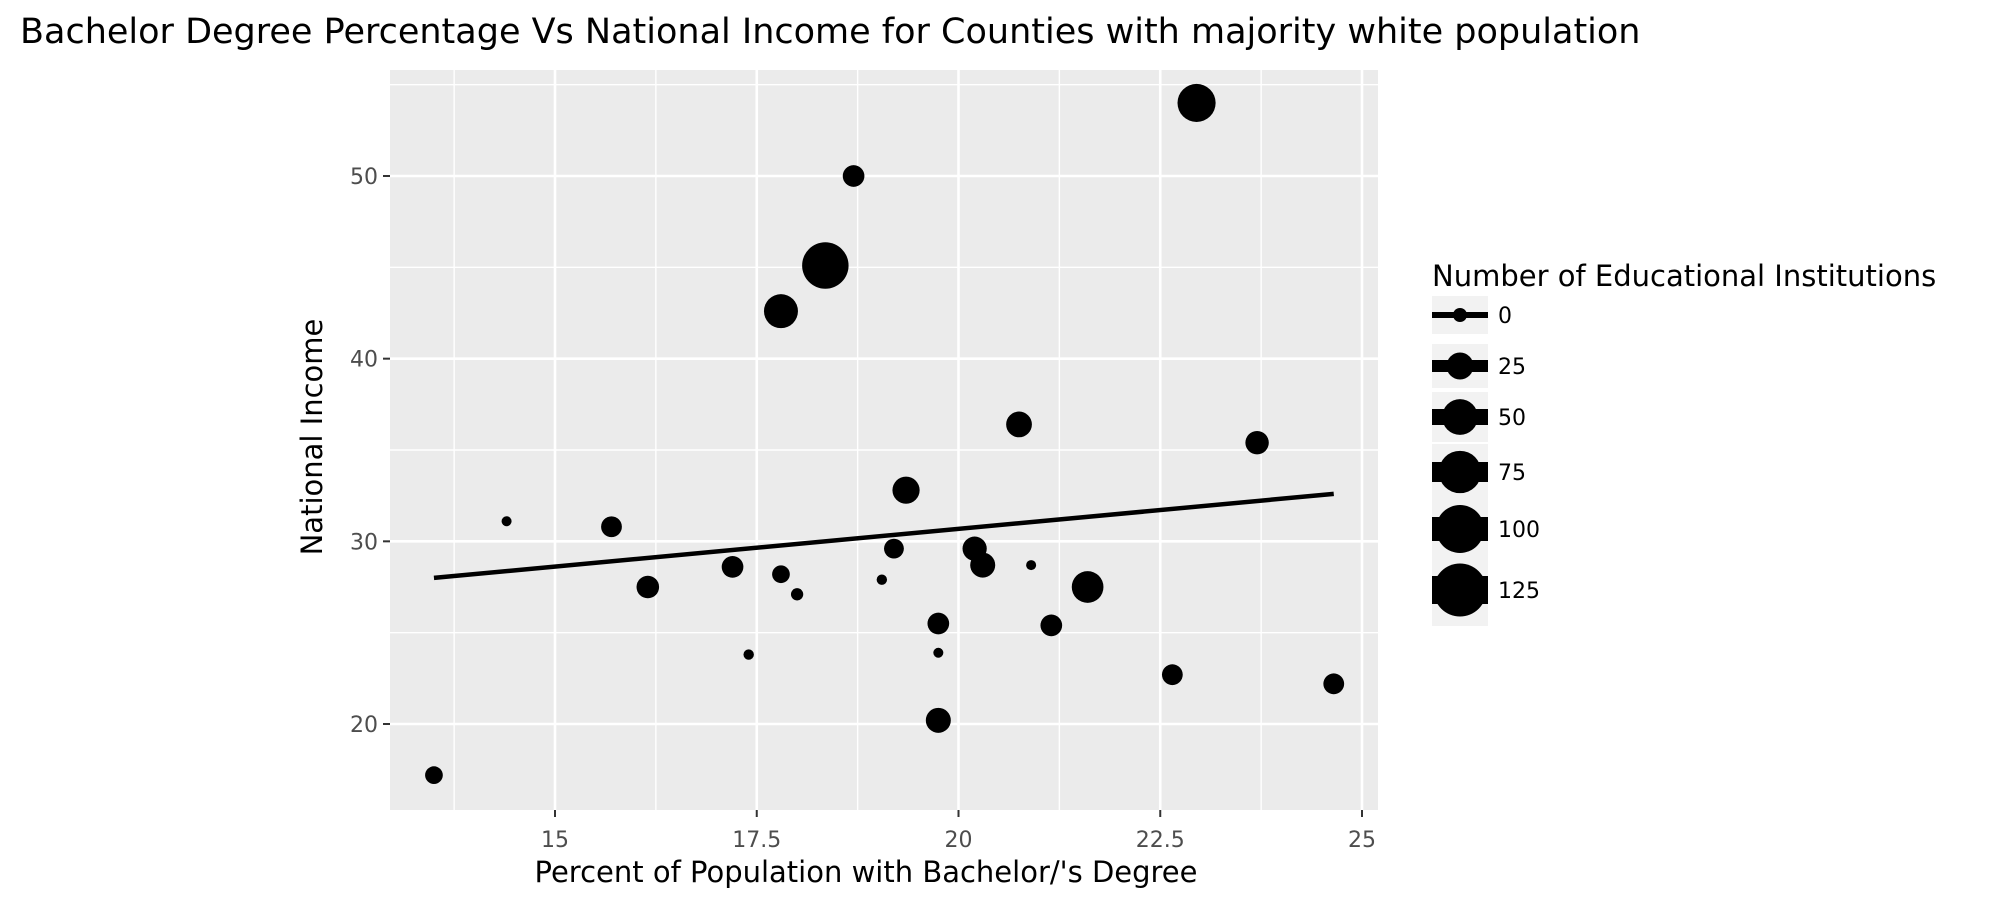 Image resolution: width=2000 pixels, height=903 pixels. I want to click on x-tick-label: 25, so click(1362, 840).